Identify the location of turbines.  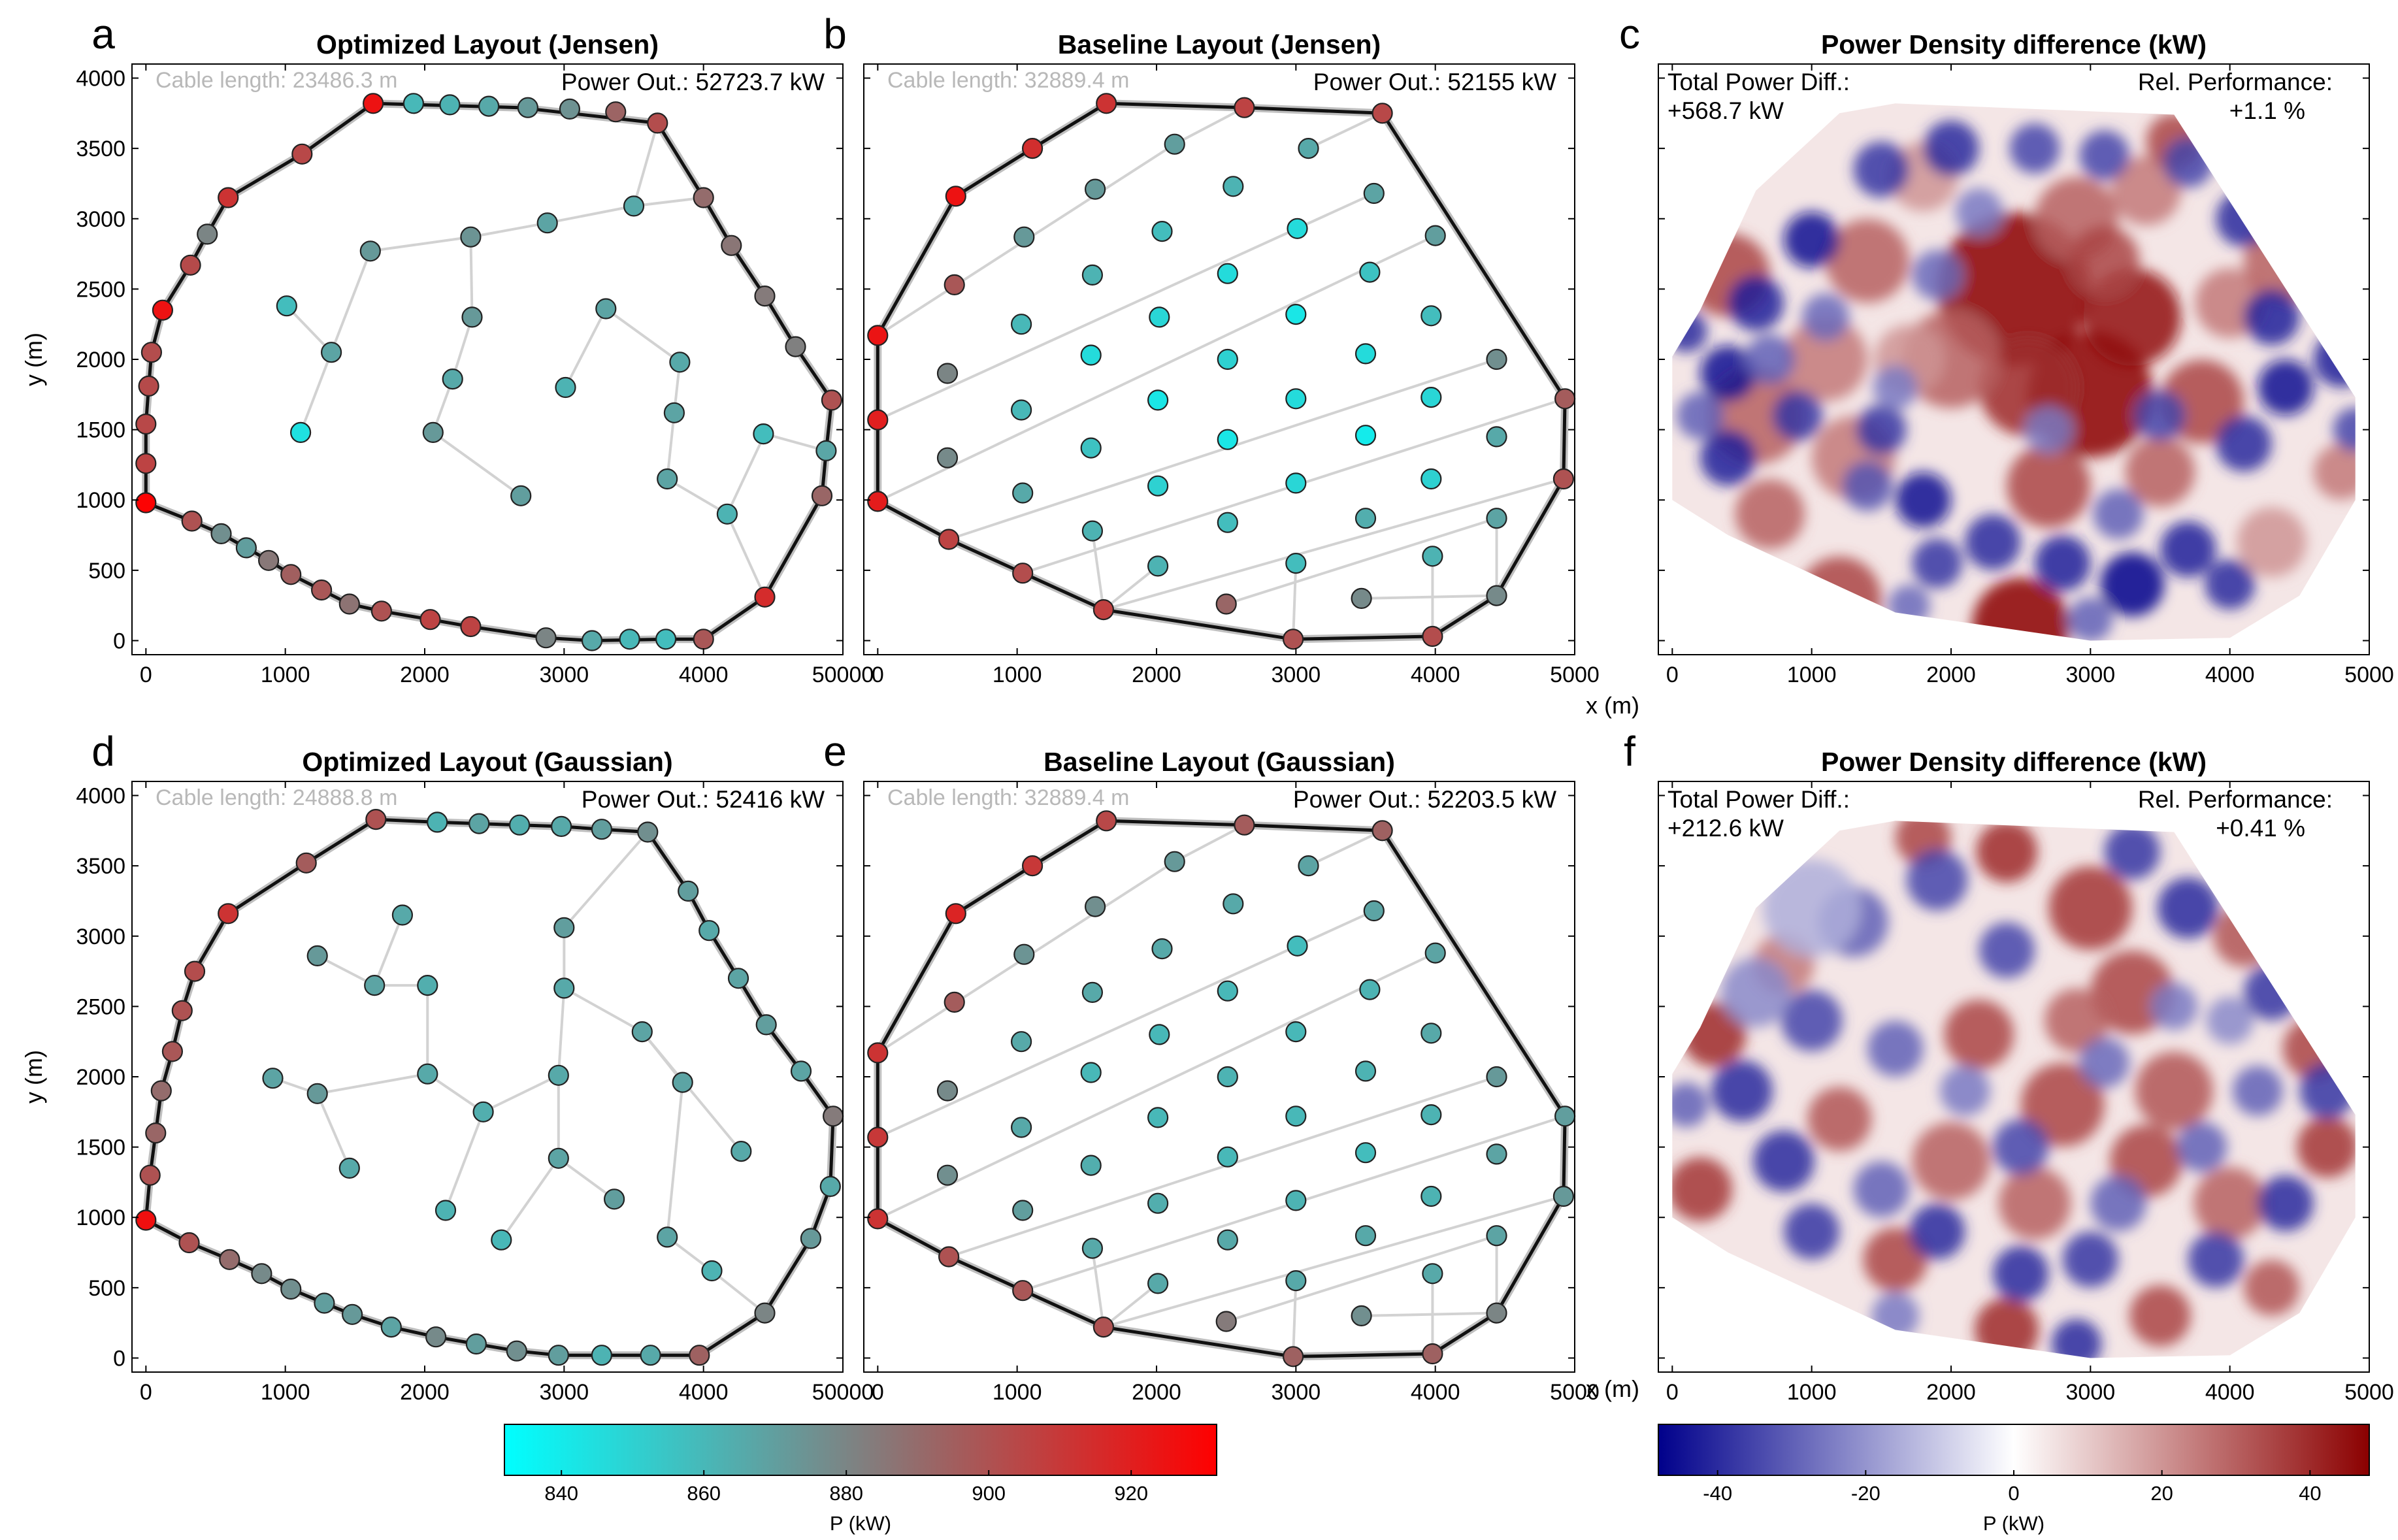
(489, 1087).